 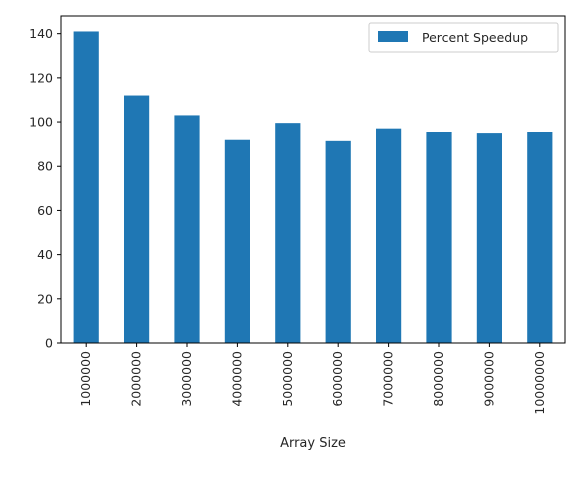 What do you see at coordinates (45, 254) in the screenshot?
I see `y-tick-label: 40` at bounding box center [45, 254].